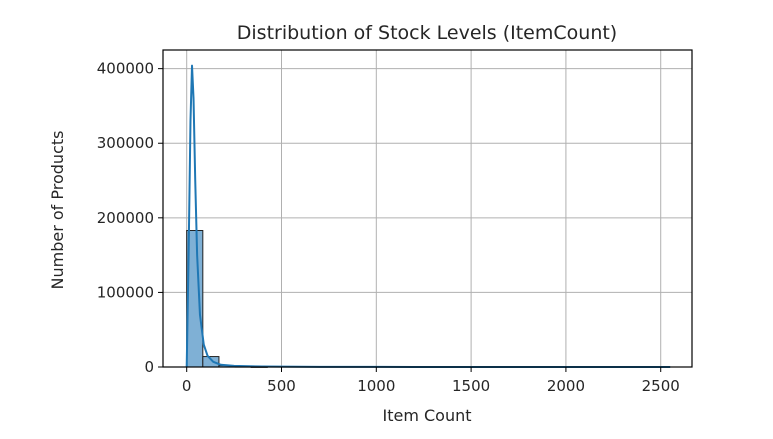  What do you see at coordinates (125, 143) in the screenshot?
I see `y-tick-label: 300000` at bounding box center [125, 143].